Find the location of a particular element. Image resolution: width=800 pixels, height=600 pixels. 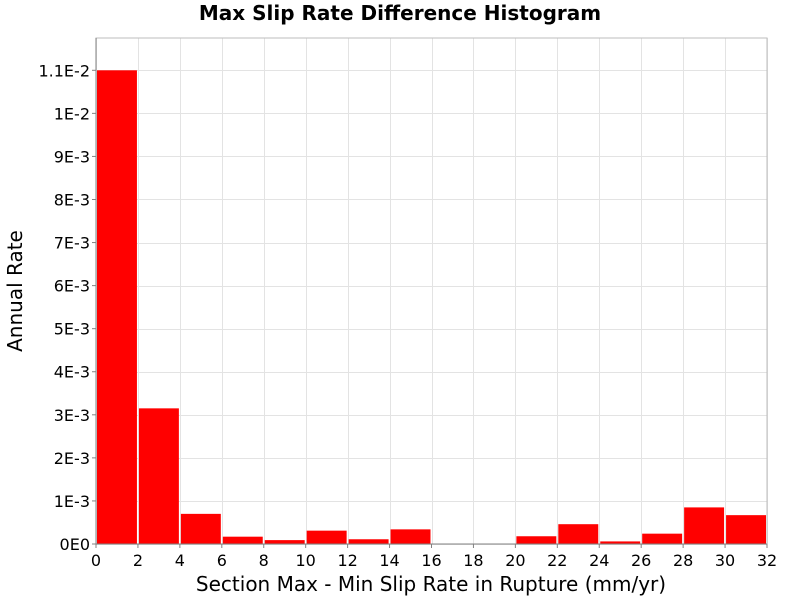

x-tick-label: 12 is located at coordinates (347, 560).